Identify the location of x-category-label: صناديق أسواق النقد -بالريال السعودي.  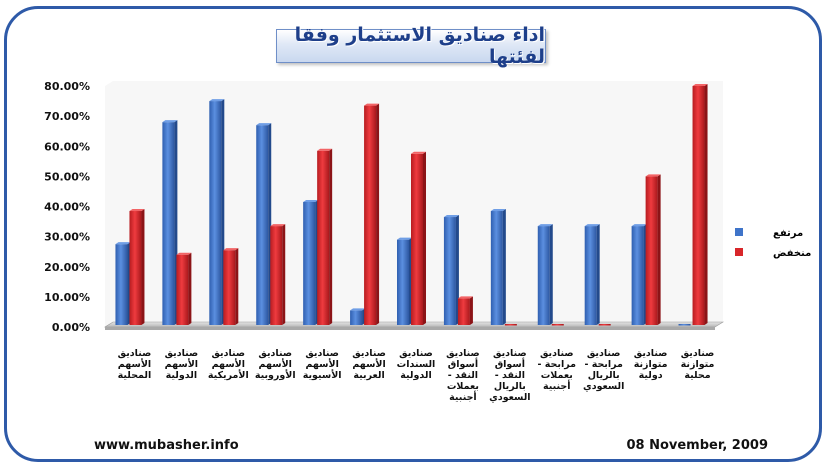
(509, 375).